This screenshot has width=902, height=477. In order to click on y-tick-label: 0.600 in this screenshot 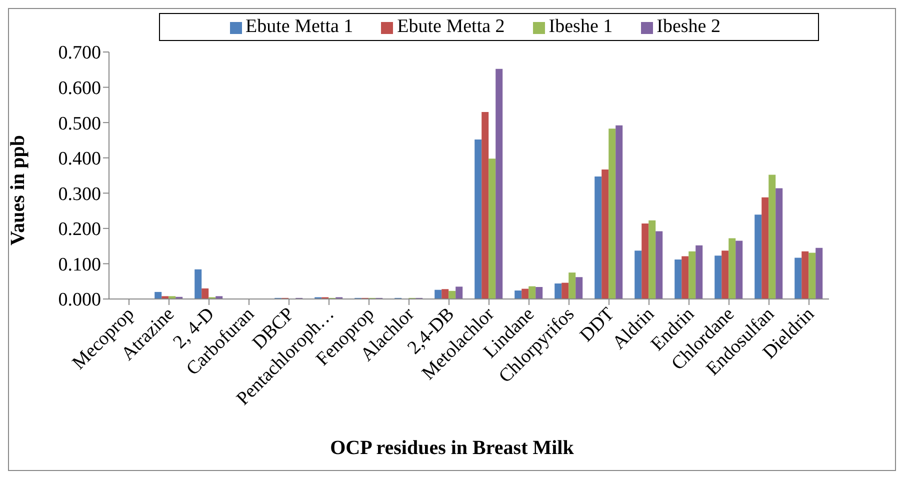, I will do `click(79, 89)`.